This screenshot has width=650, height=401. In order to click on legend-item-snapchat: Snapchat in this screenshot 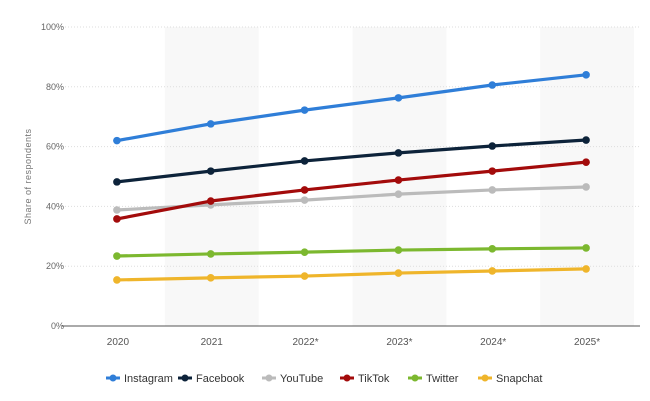, I will do `click(510, 379)`.